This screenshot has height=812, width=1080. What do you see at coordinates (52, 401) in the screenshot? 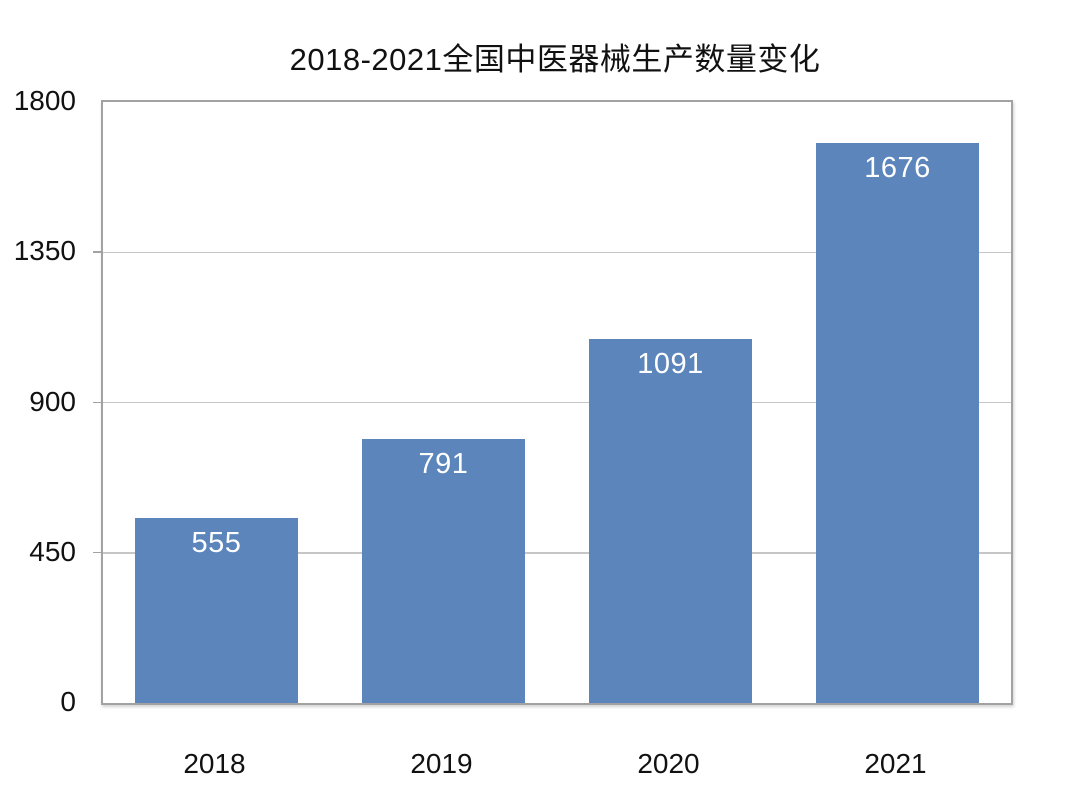
I see `y-tick-label-900: 900` at bounding box center [52, 401].